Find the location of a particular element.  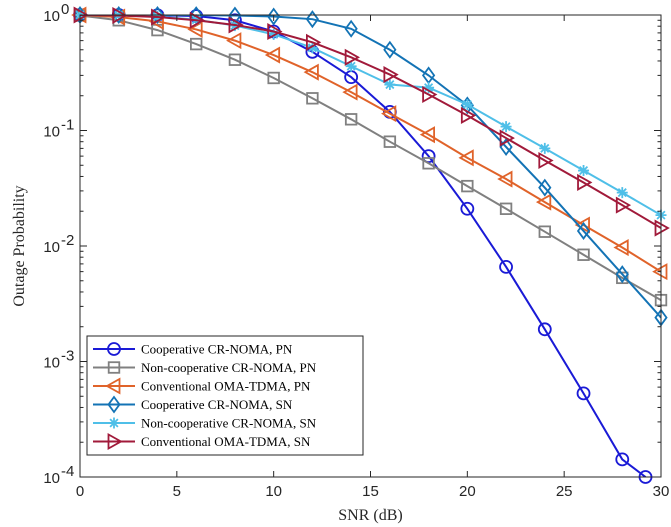

y-tick-label-exponent: 0 is located at coordinates (65, 9).